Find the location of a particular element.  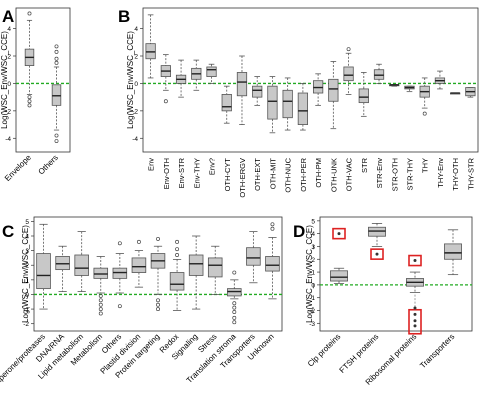

category-label: OTH-PM is located at coordinates (318, 173).